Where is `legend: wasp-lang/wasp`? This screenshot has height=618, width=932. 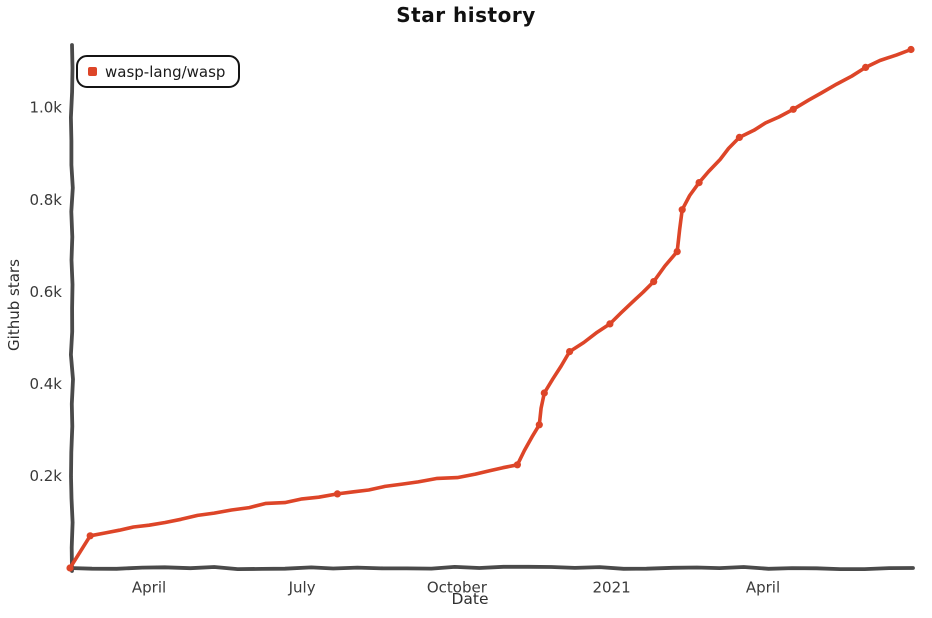 legend: wasp-lang/wasp is located at coordinates (158, 71).